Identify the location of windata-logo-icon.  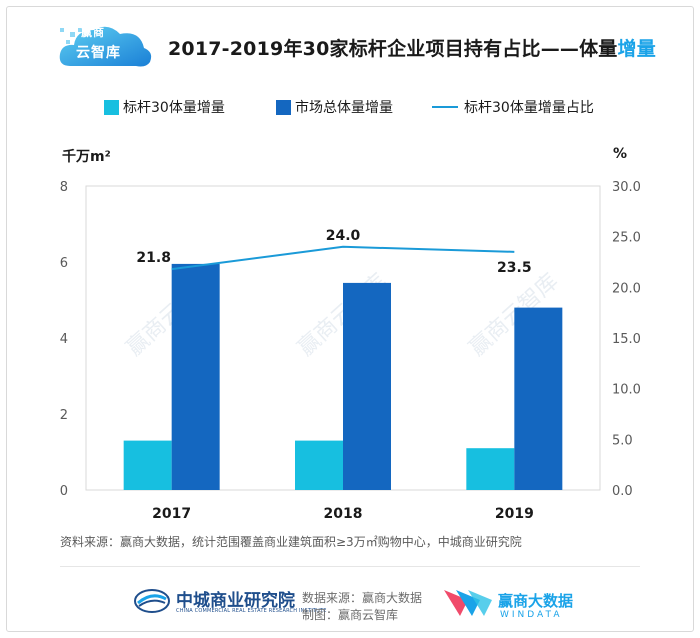
(468, 603).